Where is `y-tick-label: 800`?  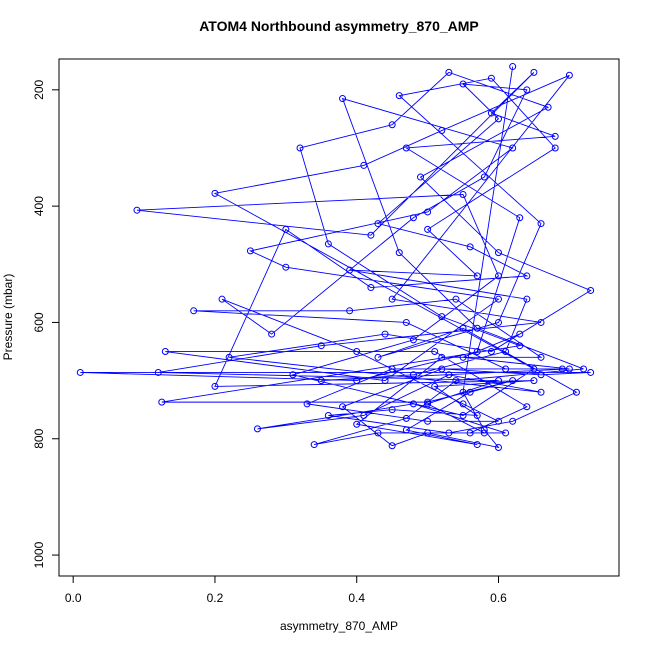
y-tick-label: 800 is located at coordinates (39, 438).